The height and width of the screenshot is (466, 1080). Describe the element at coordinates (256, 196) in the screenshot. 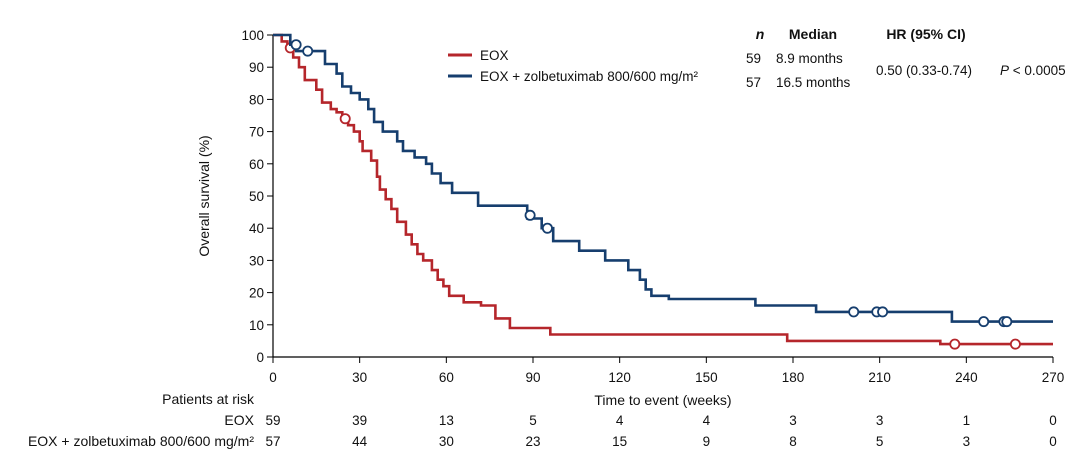

I see `y-tick-label: 50` at that location.